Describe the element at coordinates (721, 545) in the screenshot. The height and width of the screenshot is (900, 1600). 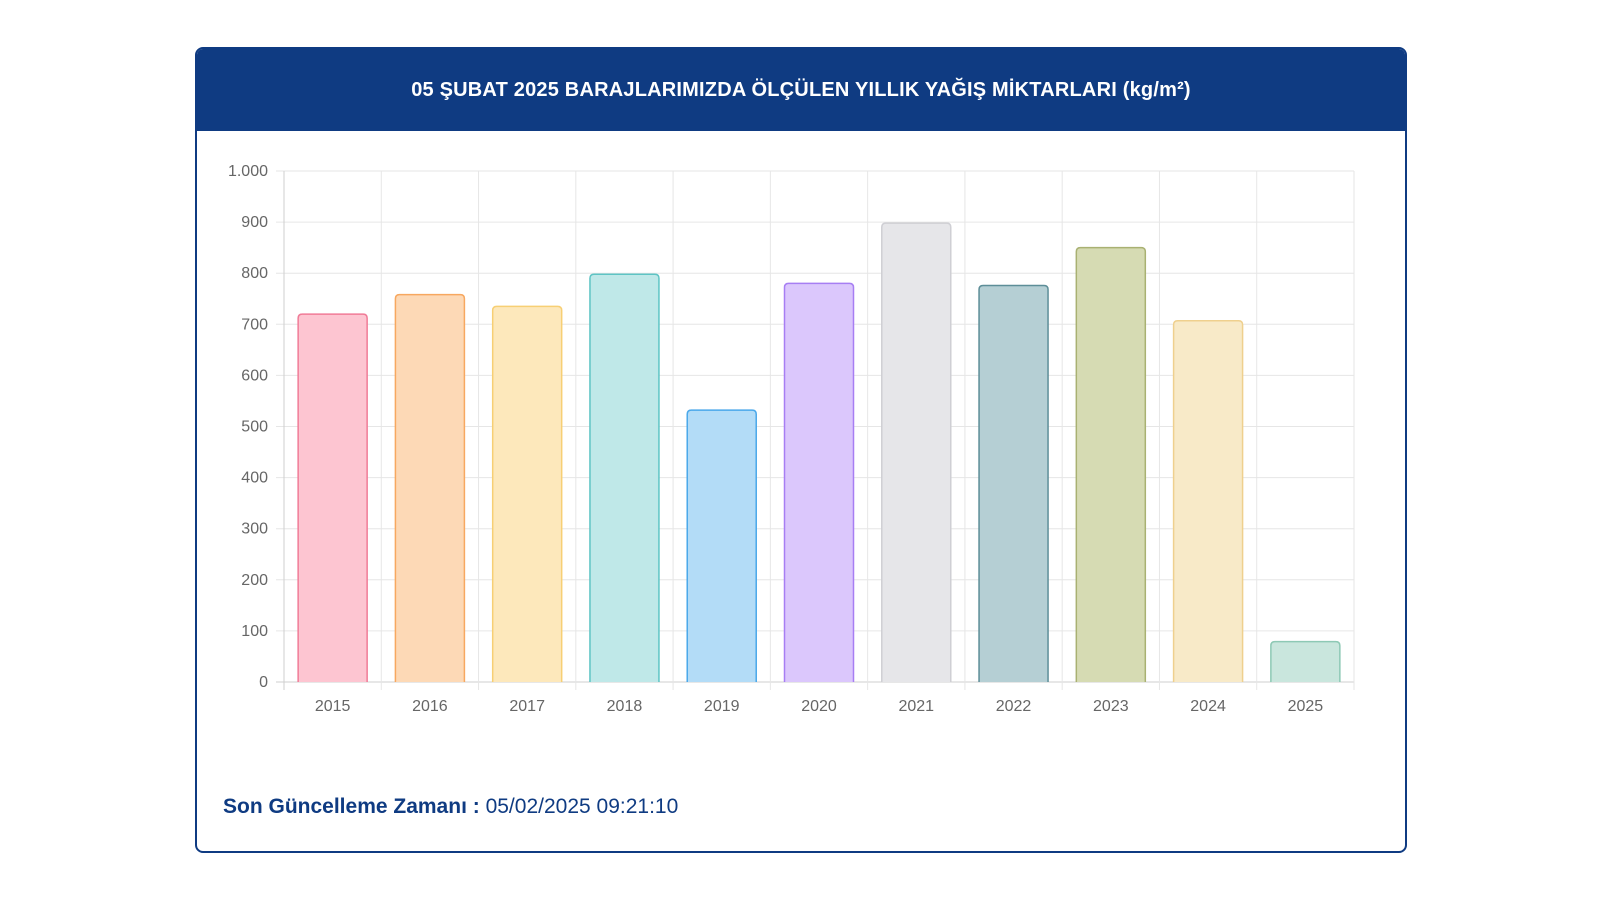
I see `bar-2019` at that location.